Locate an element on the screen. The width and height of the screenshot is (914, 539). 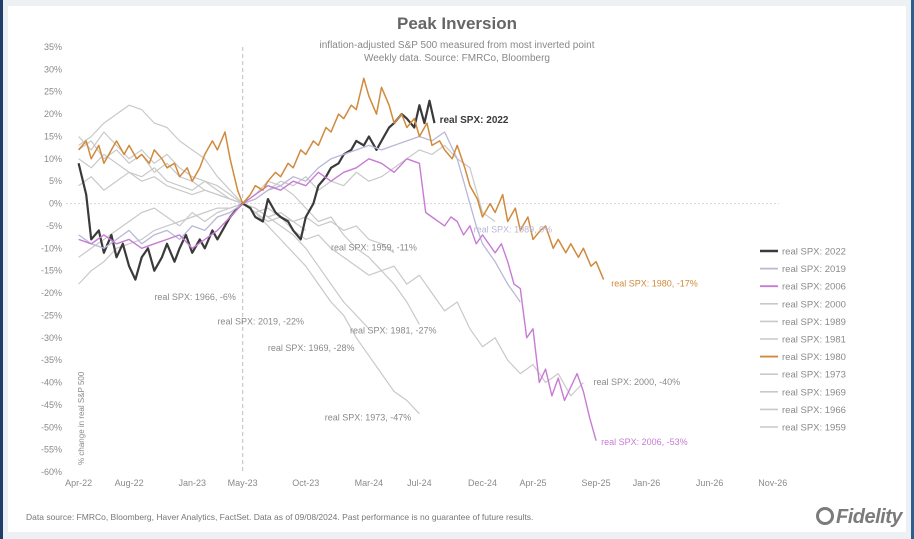
subtitle-line-2: Weekly data. Source: FMRCo, Bloomberg is located at coordinates (456, 58).